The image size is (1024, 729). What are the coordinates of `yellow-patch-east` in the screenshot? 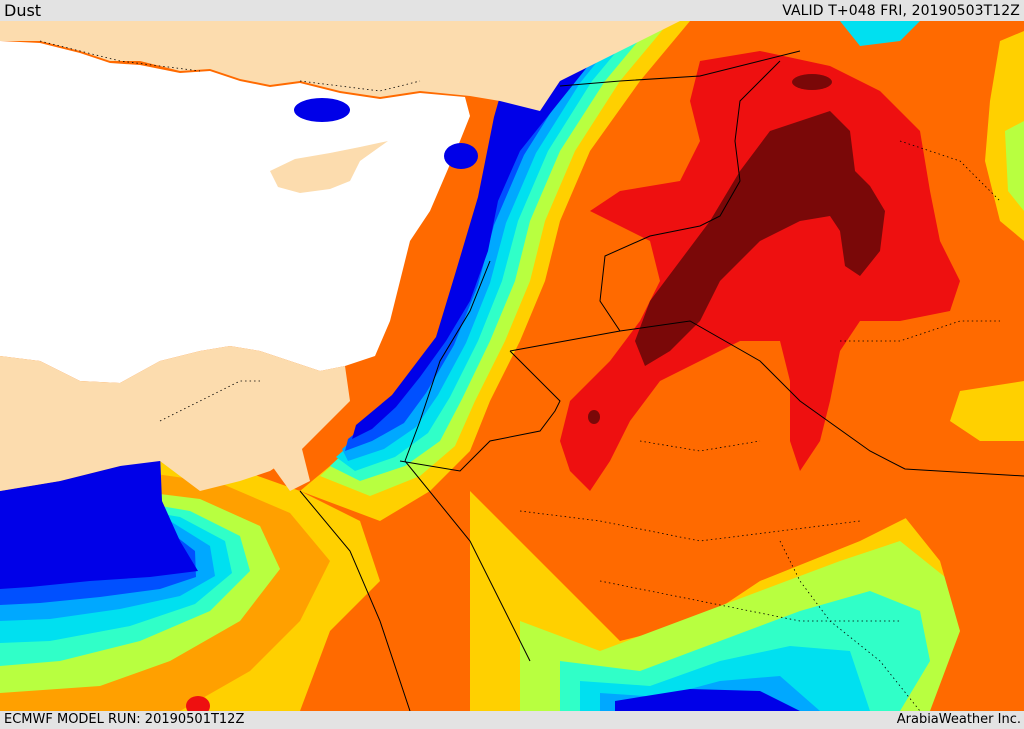 It's located at (987, 411).